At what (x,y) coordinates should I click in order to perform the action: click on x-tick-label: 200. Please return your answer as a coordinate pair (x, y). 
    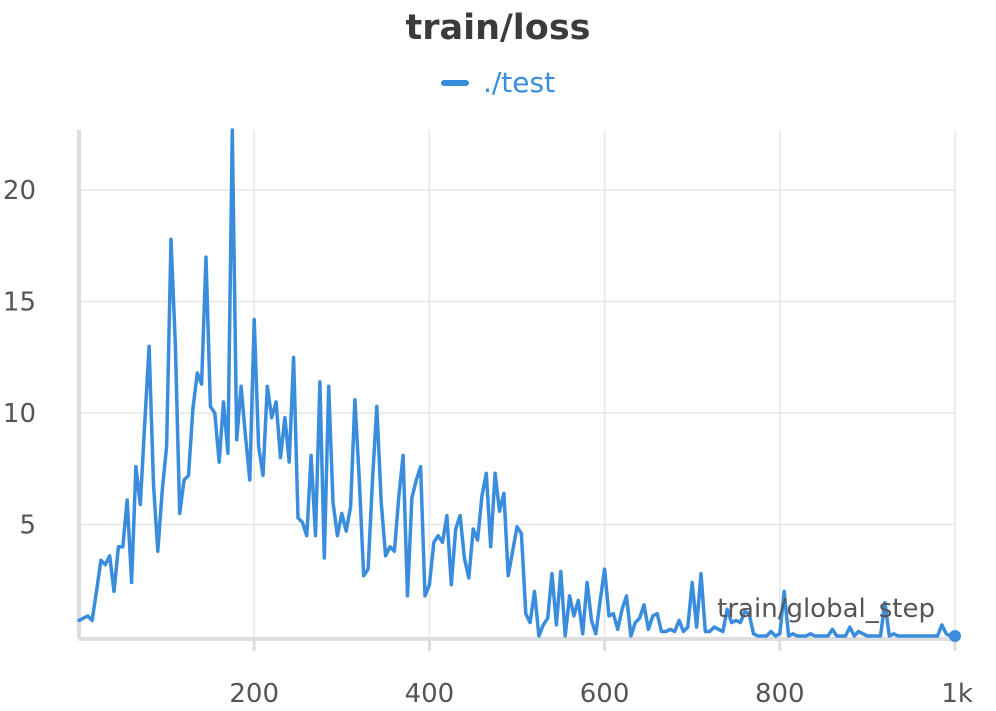
    Looking at the image, I should click on (254, 694).